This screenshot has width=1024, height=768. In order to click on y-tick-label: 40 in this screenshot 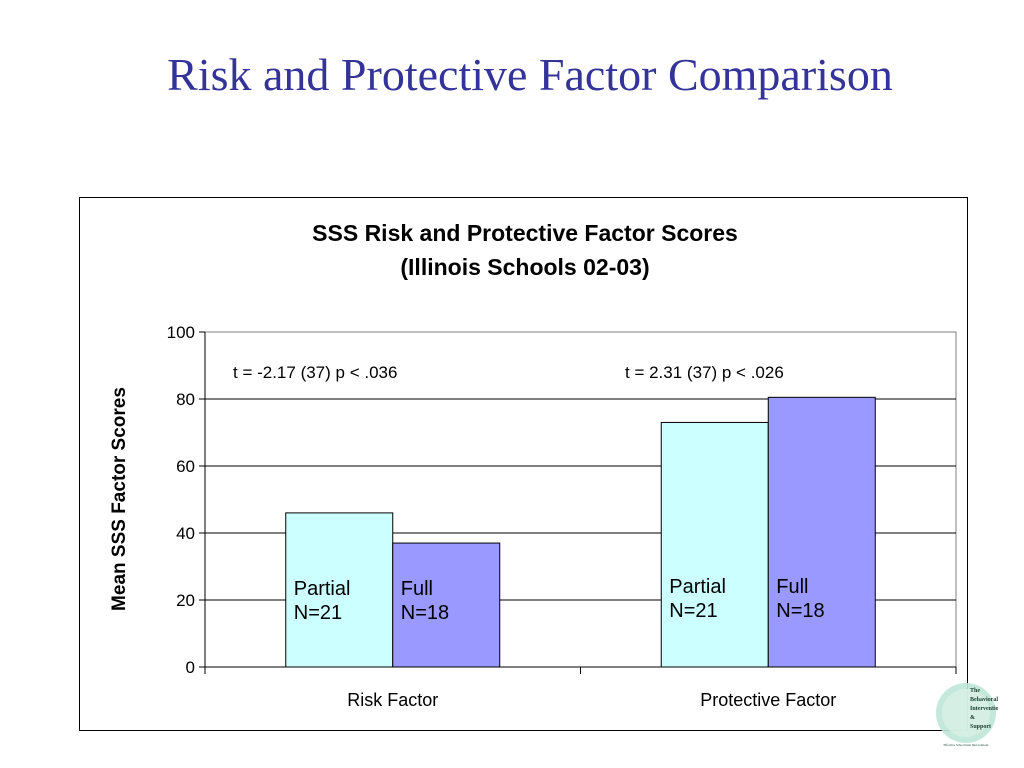, I will do `click(185, 533)`.